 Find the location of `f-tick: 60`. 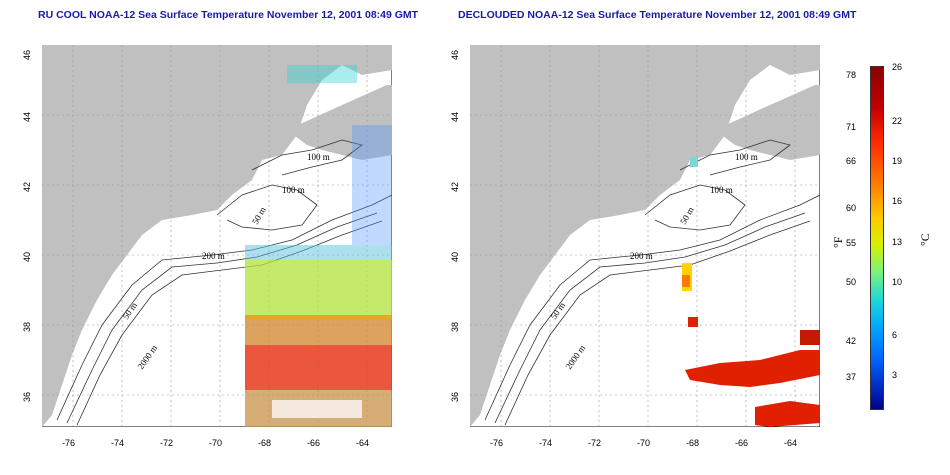

f-tick: 60 is located at coordinates (851, 208).